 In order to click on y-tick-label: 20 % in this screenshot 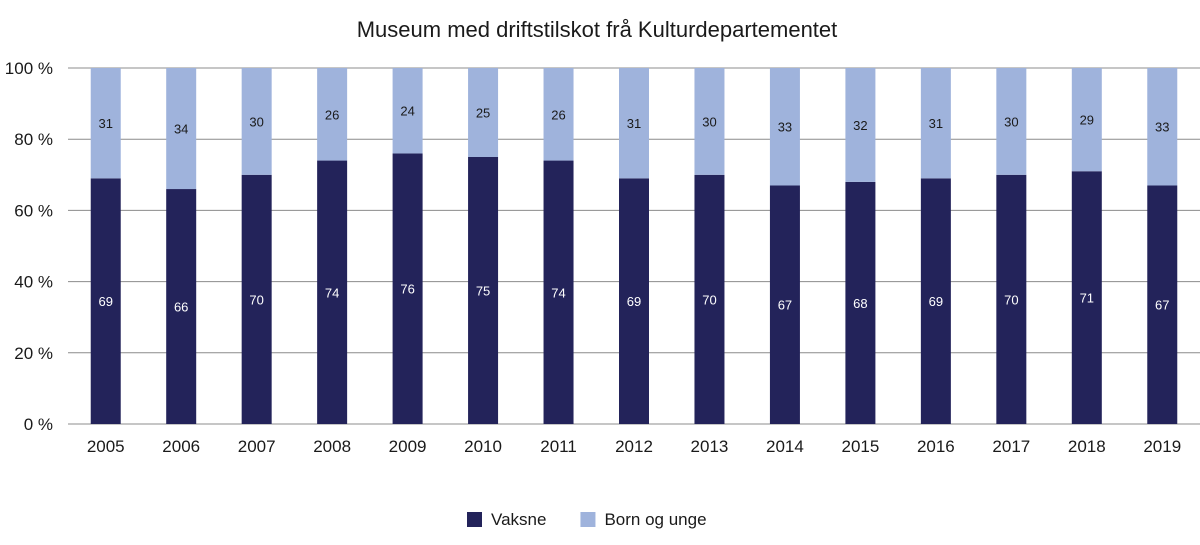, I will do `click(33, 353)`.